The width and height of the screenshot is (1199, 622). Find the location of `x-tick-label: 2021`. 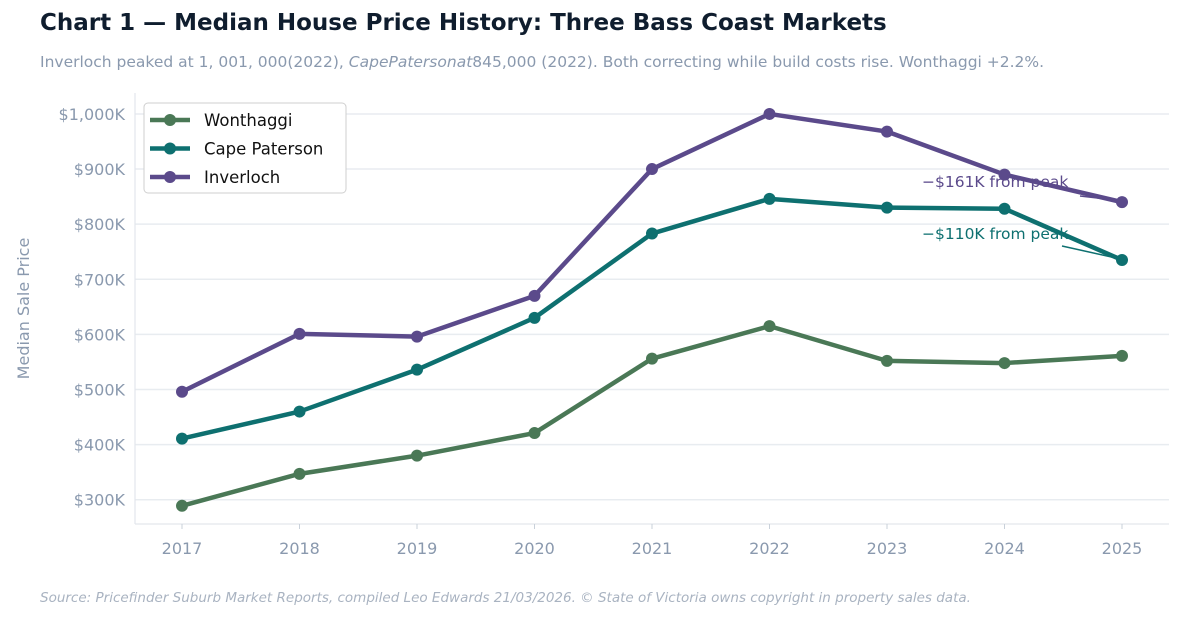

x-tick-label: 2021 is located at coordinates (652, 548).